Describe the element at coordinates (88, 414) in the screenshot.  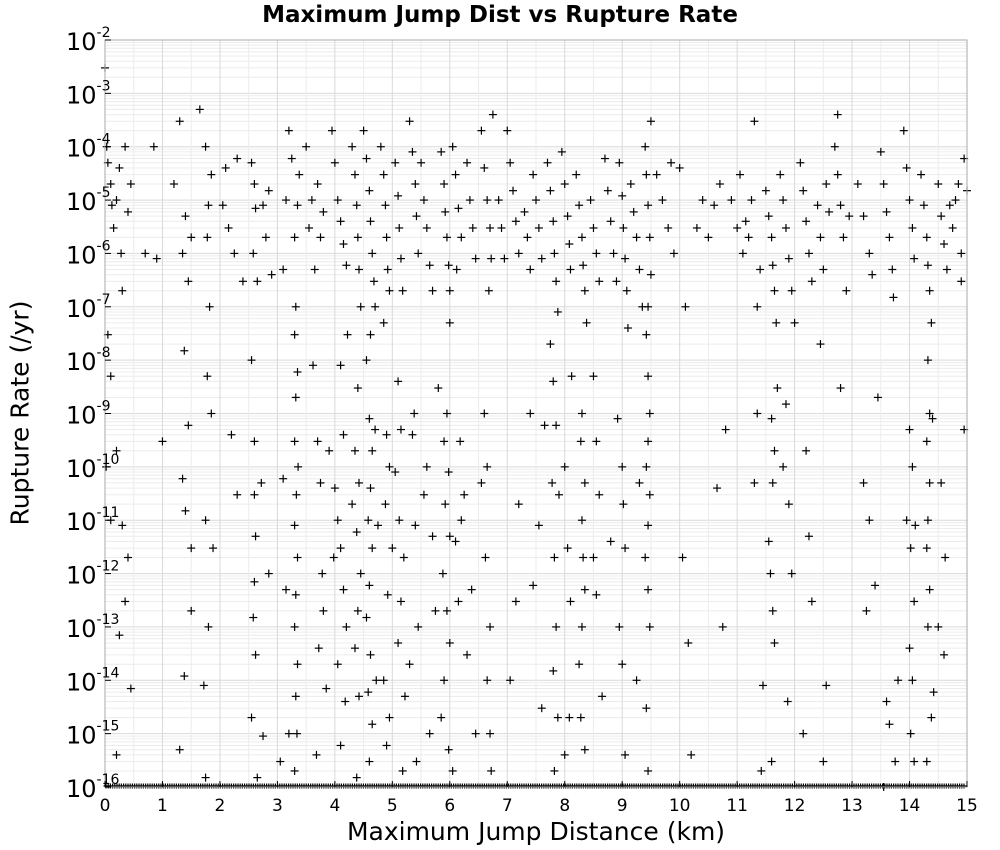
I see `y-tick-label: 10-9` at that location.